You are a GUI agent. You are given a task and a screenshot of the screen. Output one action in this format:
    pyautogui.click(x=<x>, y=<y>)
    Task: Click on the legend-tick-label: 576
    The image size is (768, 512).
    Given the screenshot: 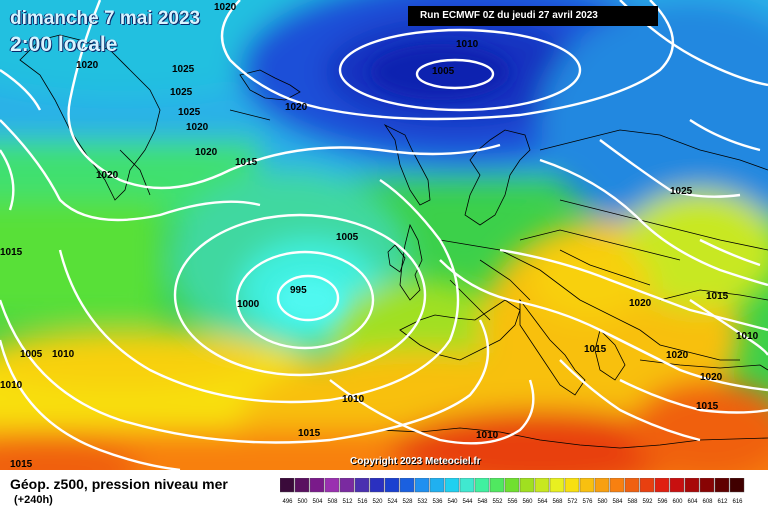 What is the action you would take?
    pyautogui.click(x=587, y=502)
    